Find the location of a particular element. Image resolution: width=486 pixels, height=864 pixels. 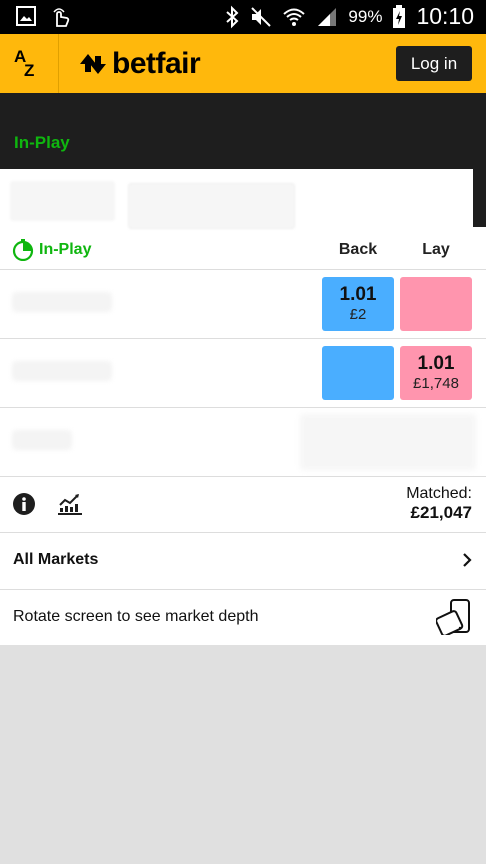

matched-value: £21,047 is located at coordinates (439, 513).